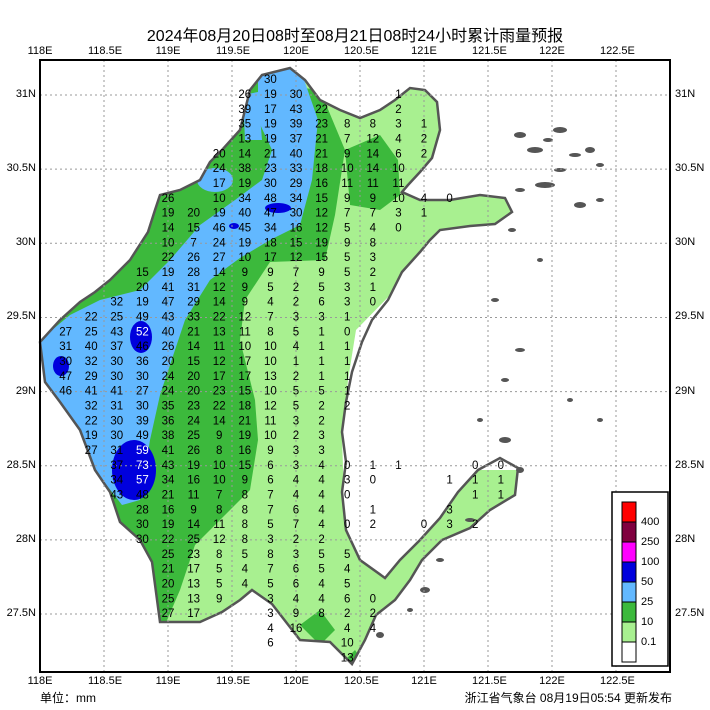 The height and width of the screenshot is (710, 710). I want to click on lat-label-left: 29N, so click(25, 390).